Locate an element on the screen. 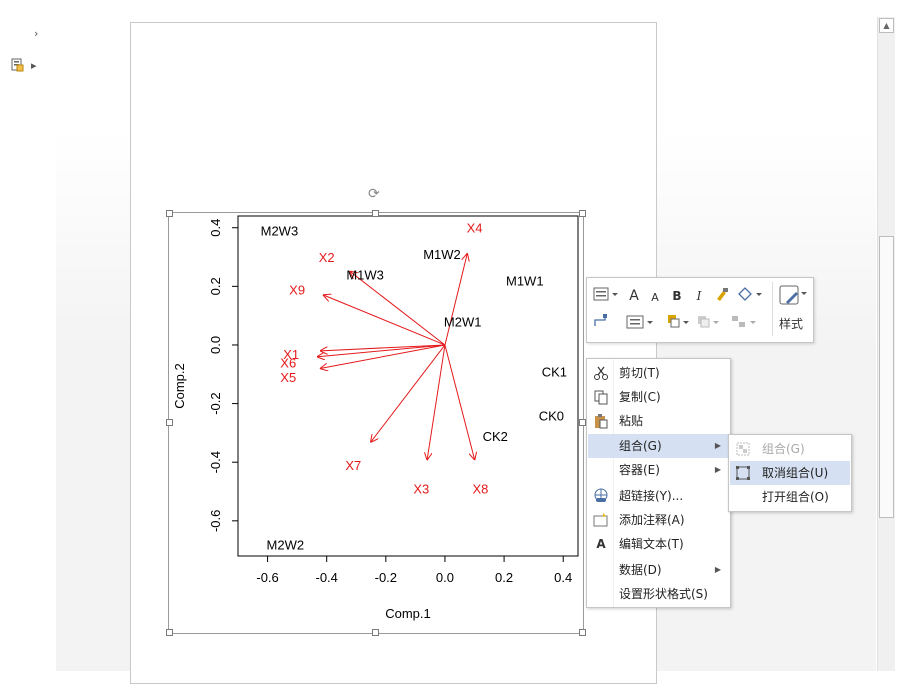 The image size is (899, 684). x-tick-label: 0.4 is located at coordinates (563, 577).